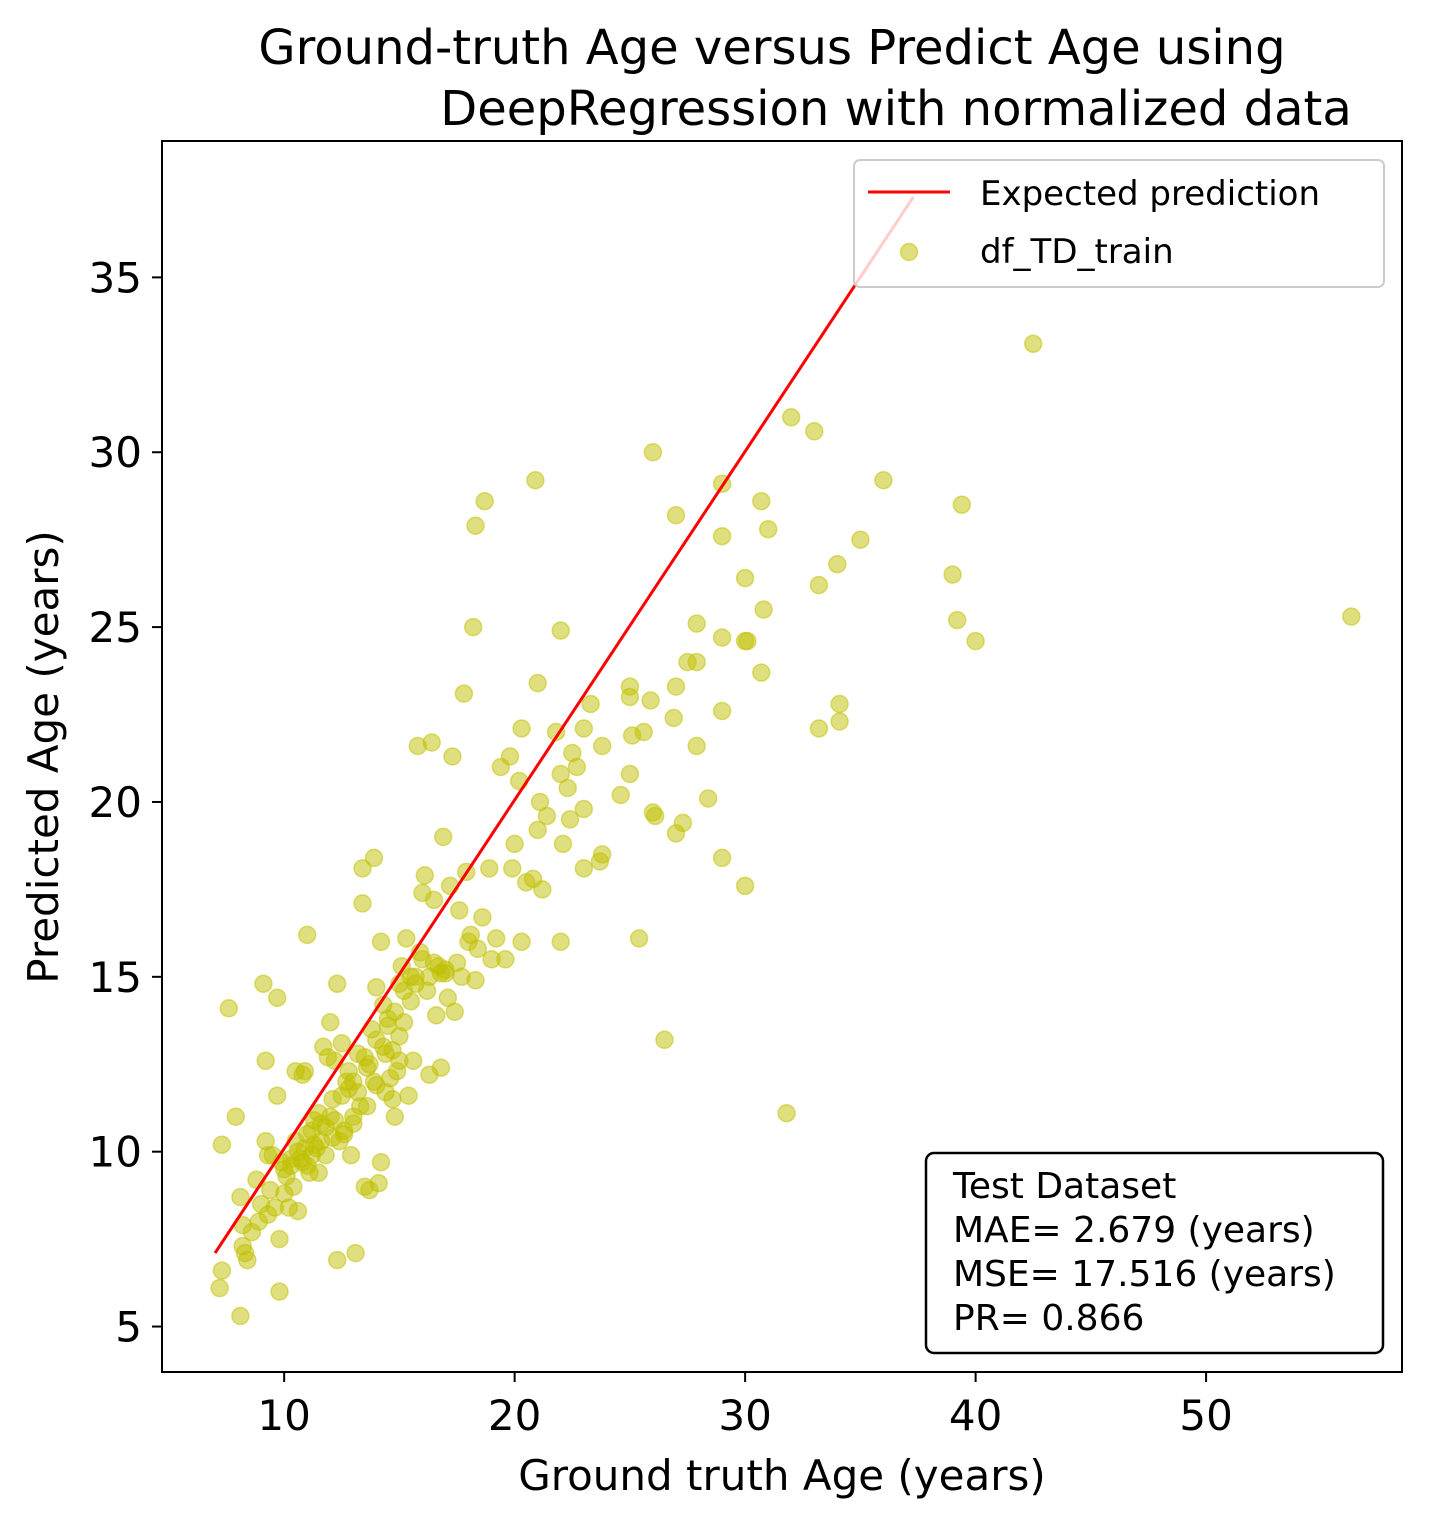  I want to click on y-tick-label: 20, so click(115, 802).